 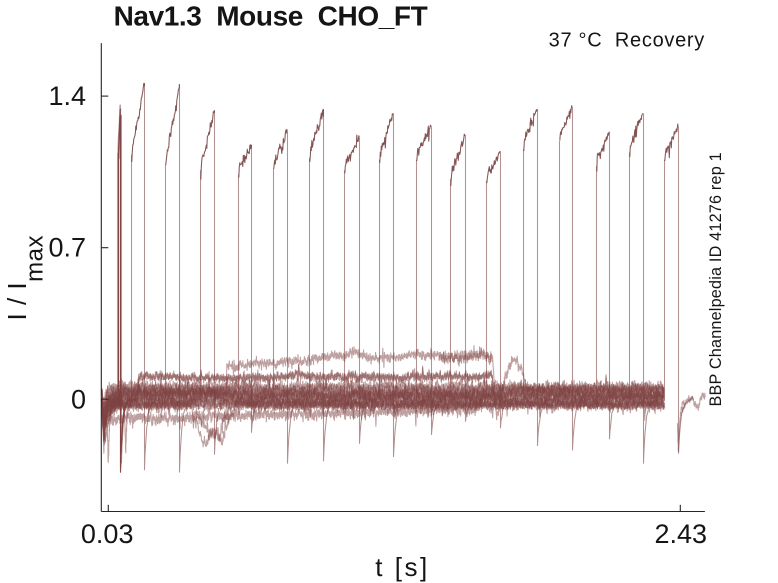 What do you see at coordinates (67, 247) in the screenshot?
I see `svg-text: 0.7` at bounding box center [67, 247].